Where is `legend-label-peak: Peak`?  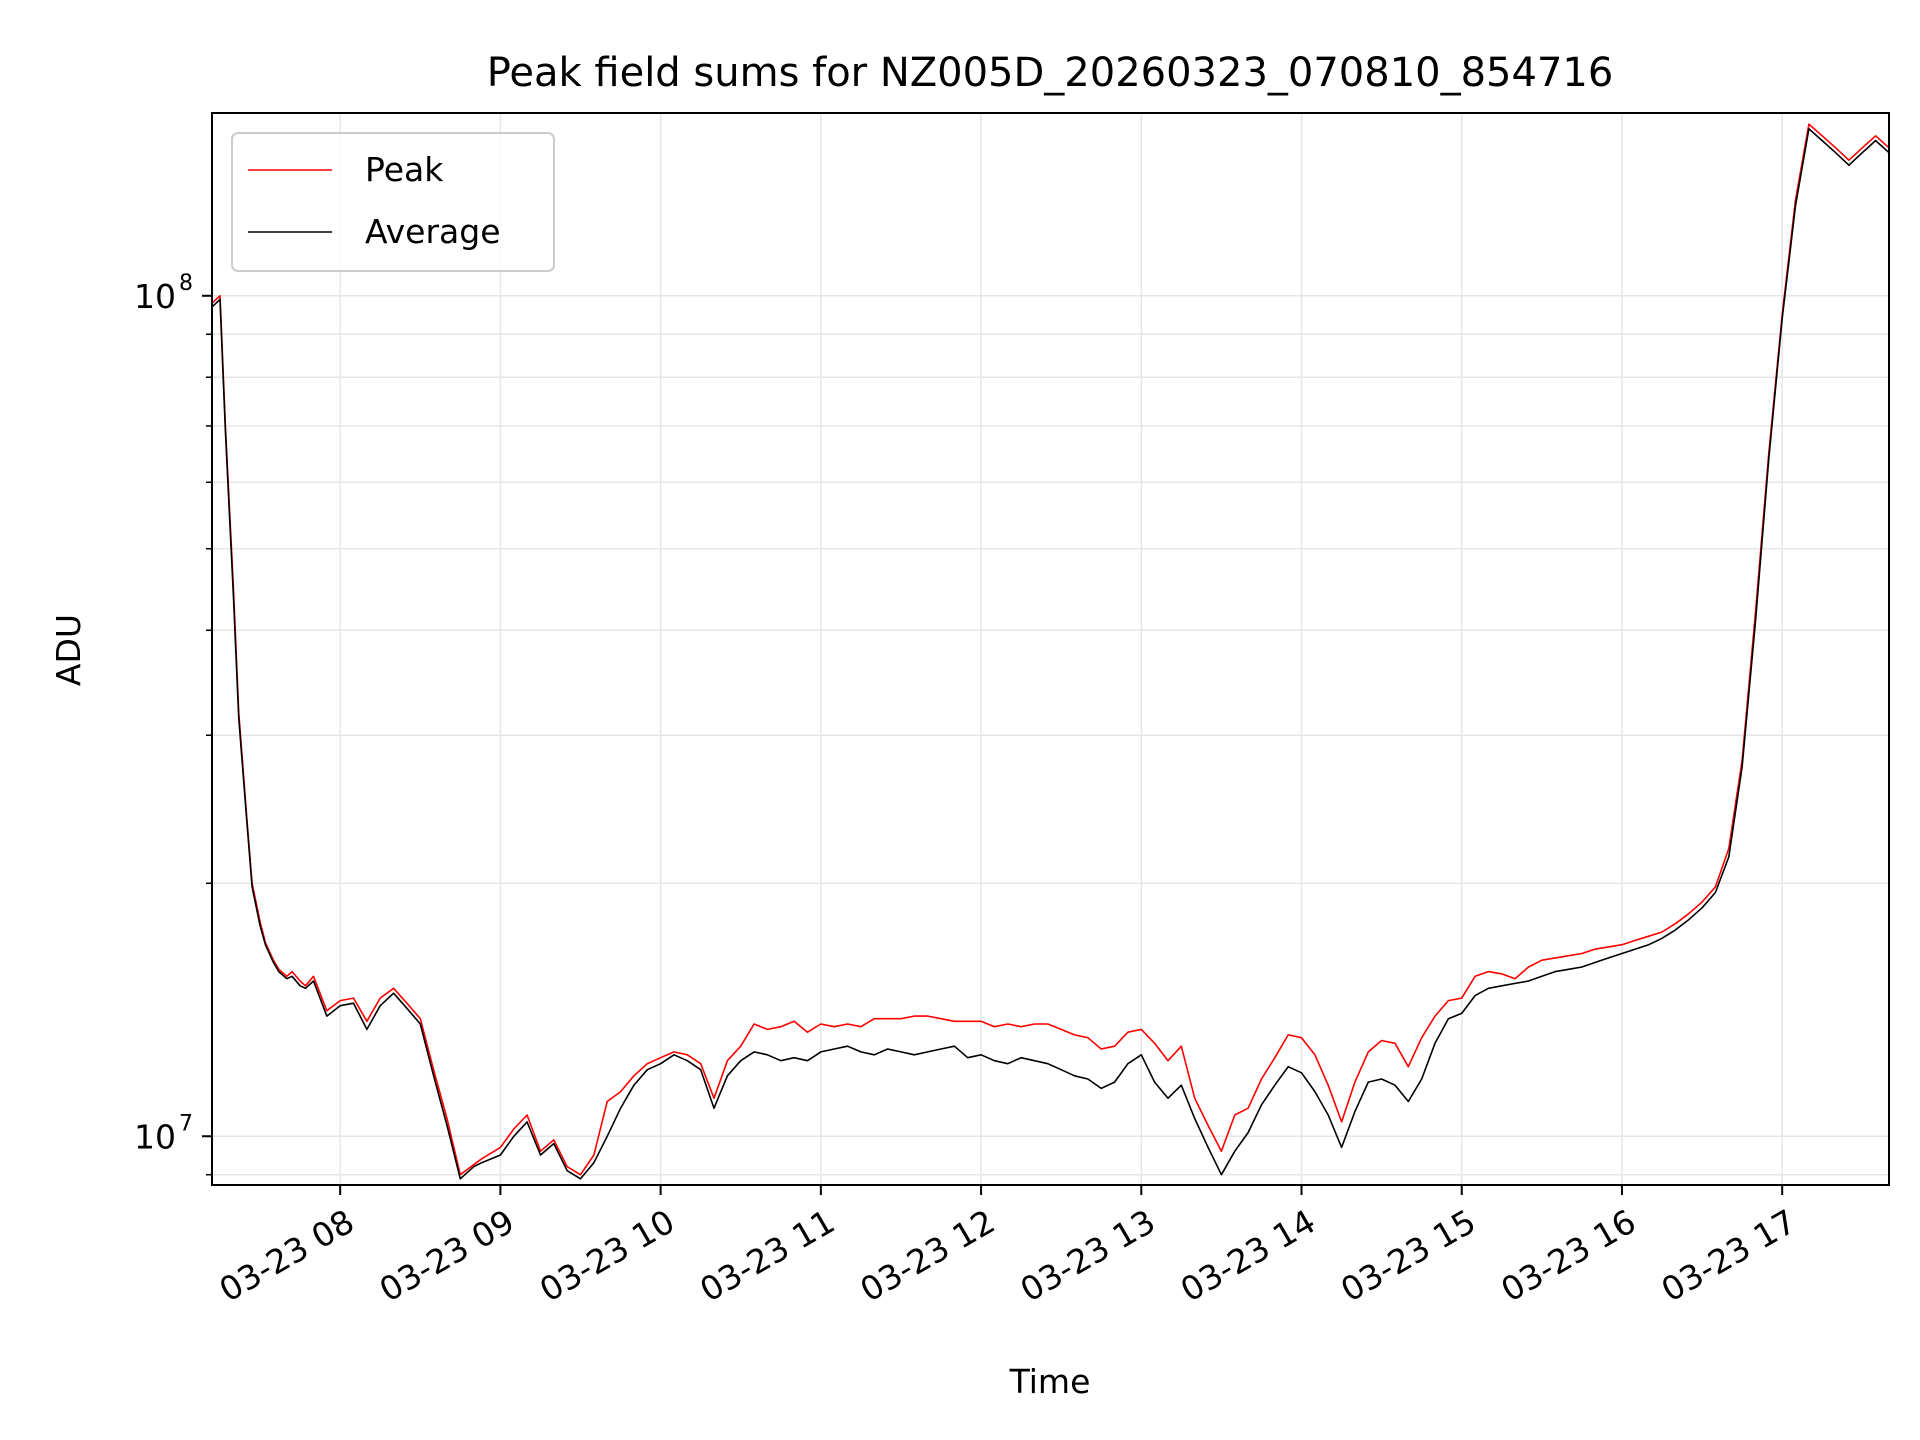
legend-label-peak: Peak is located at coordinates (404, 169).